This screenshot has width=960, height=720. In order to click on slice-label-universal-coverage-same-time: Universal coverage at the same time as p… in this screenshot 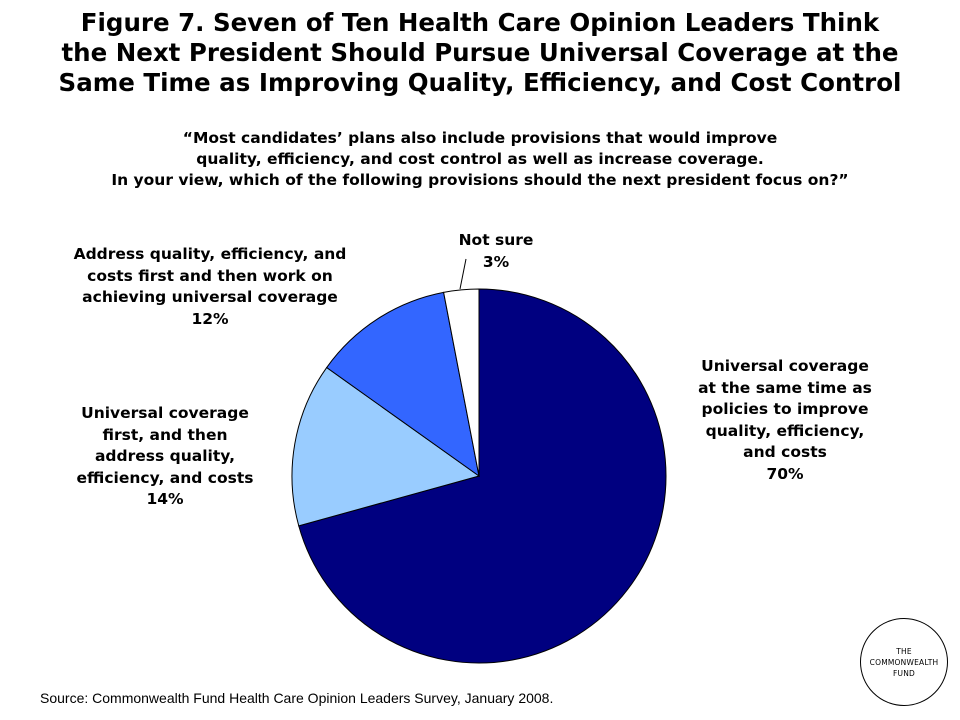, I will do `click(785, 420)`.